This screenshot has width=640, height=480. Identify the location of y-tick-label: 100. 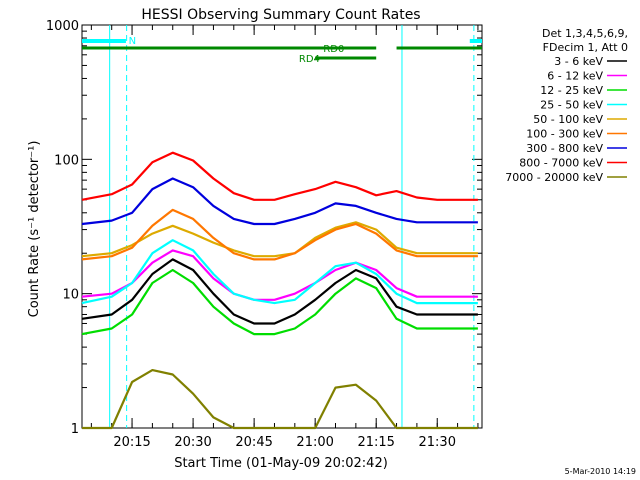
(66, 160).